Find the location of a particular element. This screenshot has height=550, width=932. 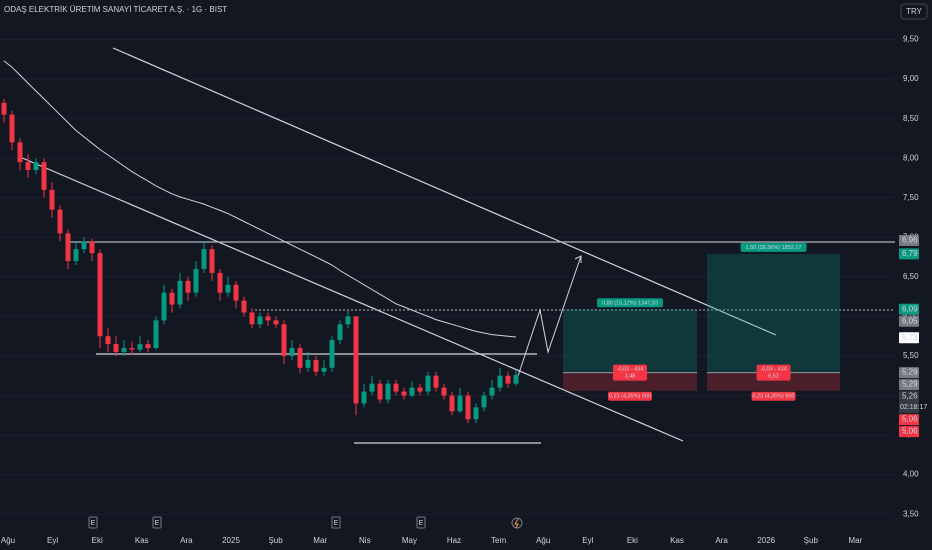

event-box is located at coordinates (421, 522).